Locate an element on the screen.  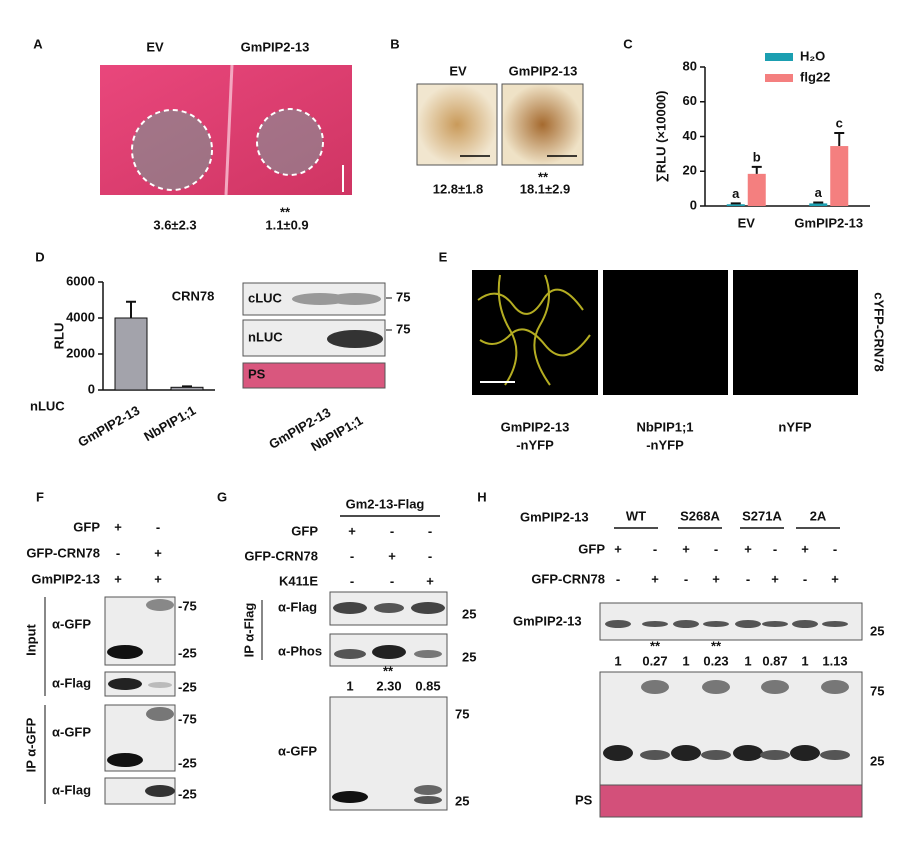
blot-label: nLUC is located at coordinates (265, 336).